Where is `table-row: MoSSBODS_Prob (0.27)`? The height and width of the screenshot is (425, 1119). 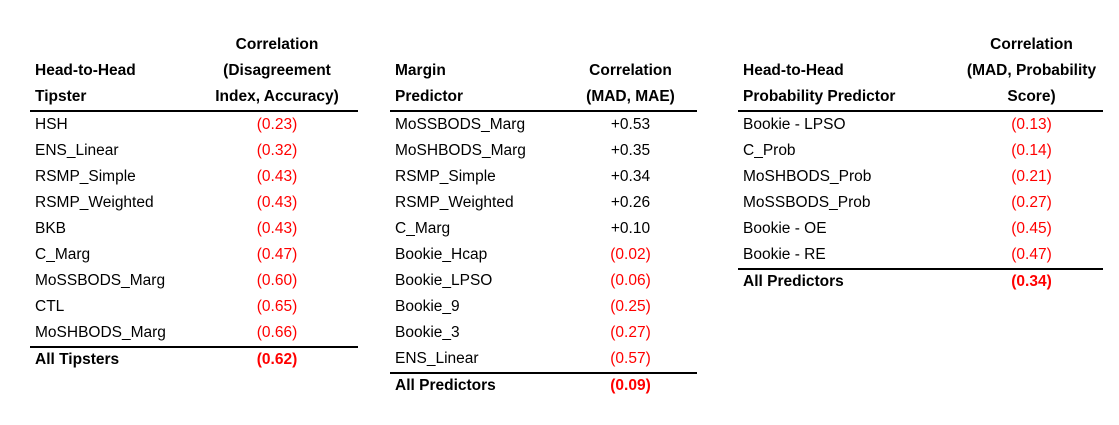 table-row: MoSSBODS_Prob (0.27) is located at coordinates (920, 203).